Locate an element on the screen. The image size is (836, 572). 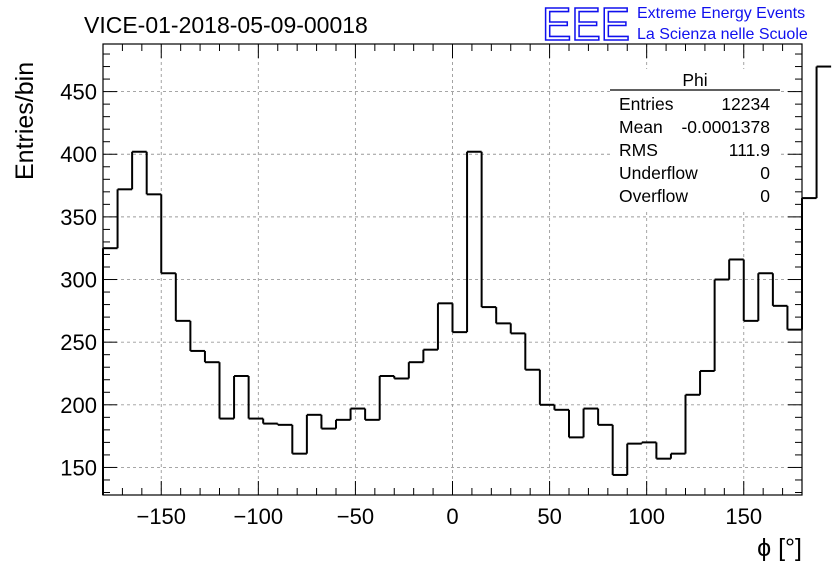
y-tick-label: 250 is located at coordinates (78, 342).